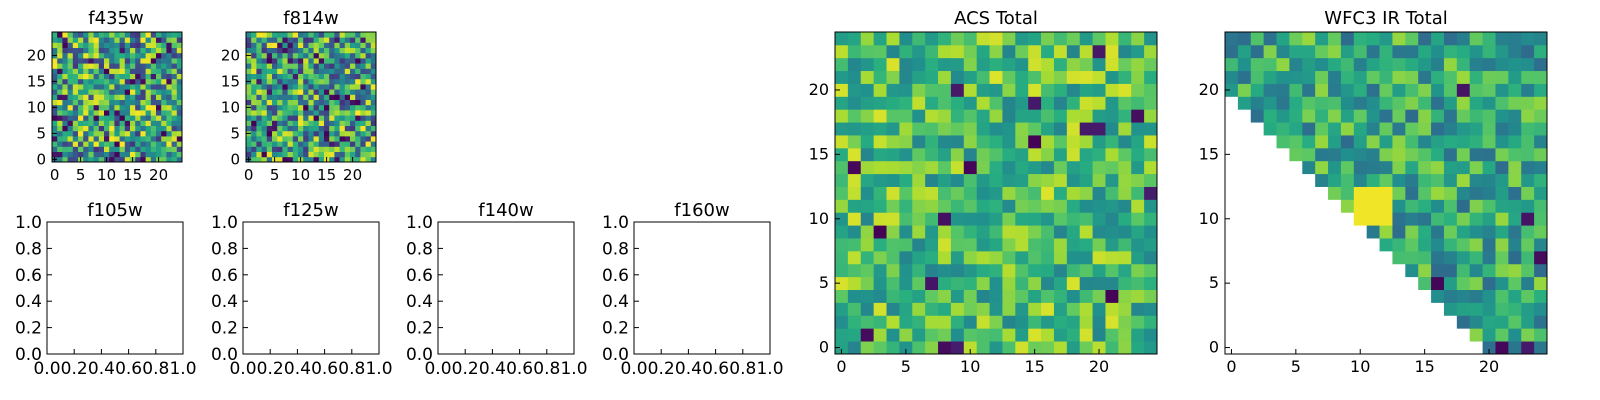 The width and height of the screenshot is (1600, 400). What do you see at coordinates (249, 175) in the screenshot?
I see `x-tick-label: 0` at bounding box center [249, 175].